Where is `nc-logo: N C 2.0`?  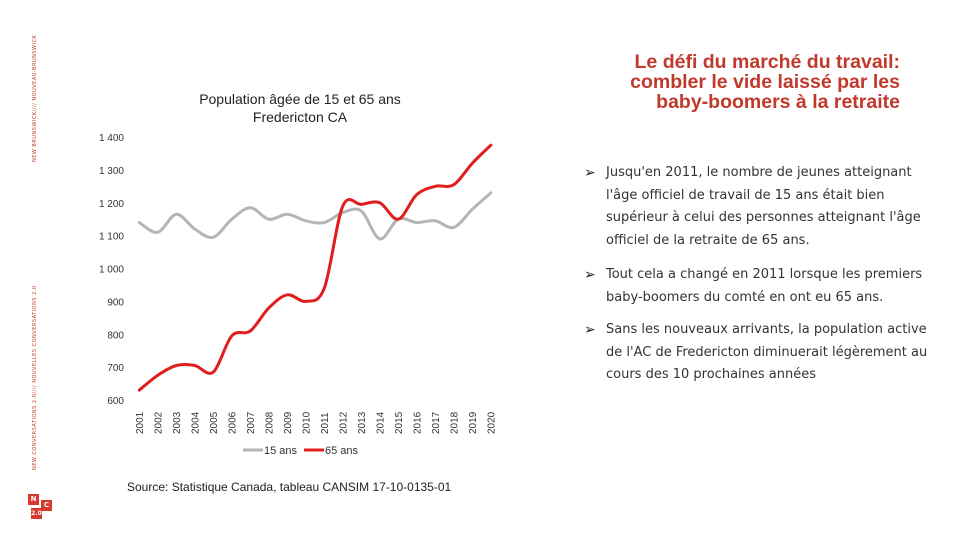
nc-logo: N C 2.0 is located at coordinates (41, 507).